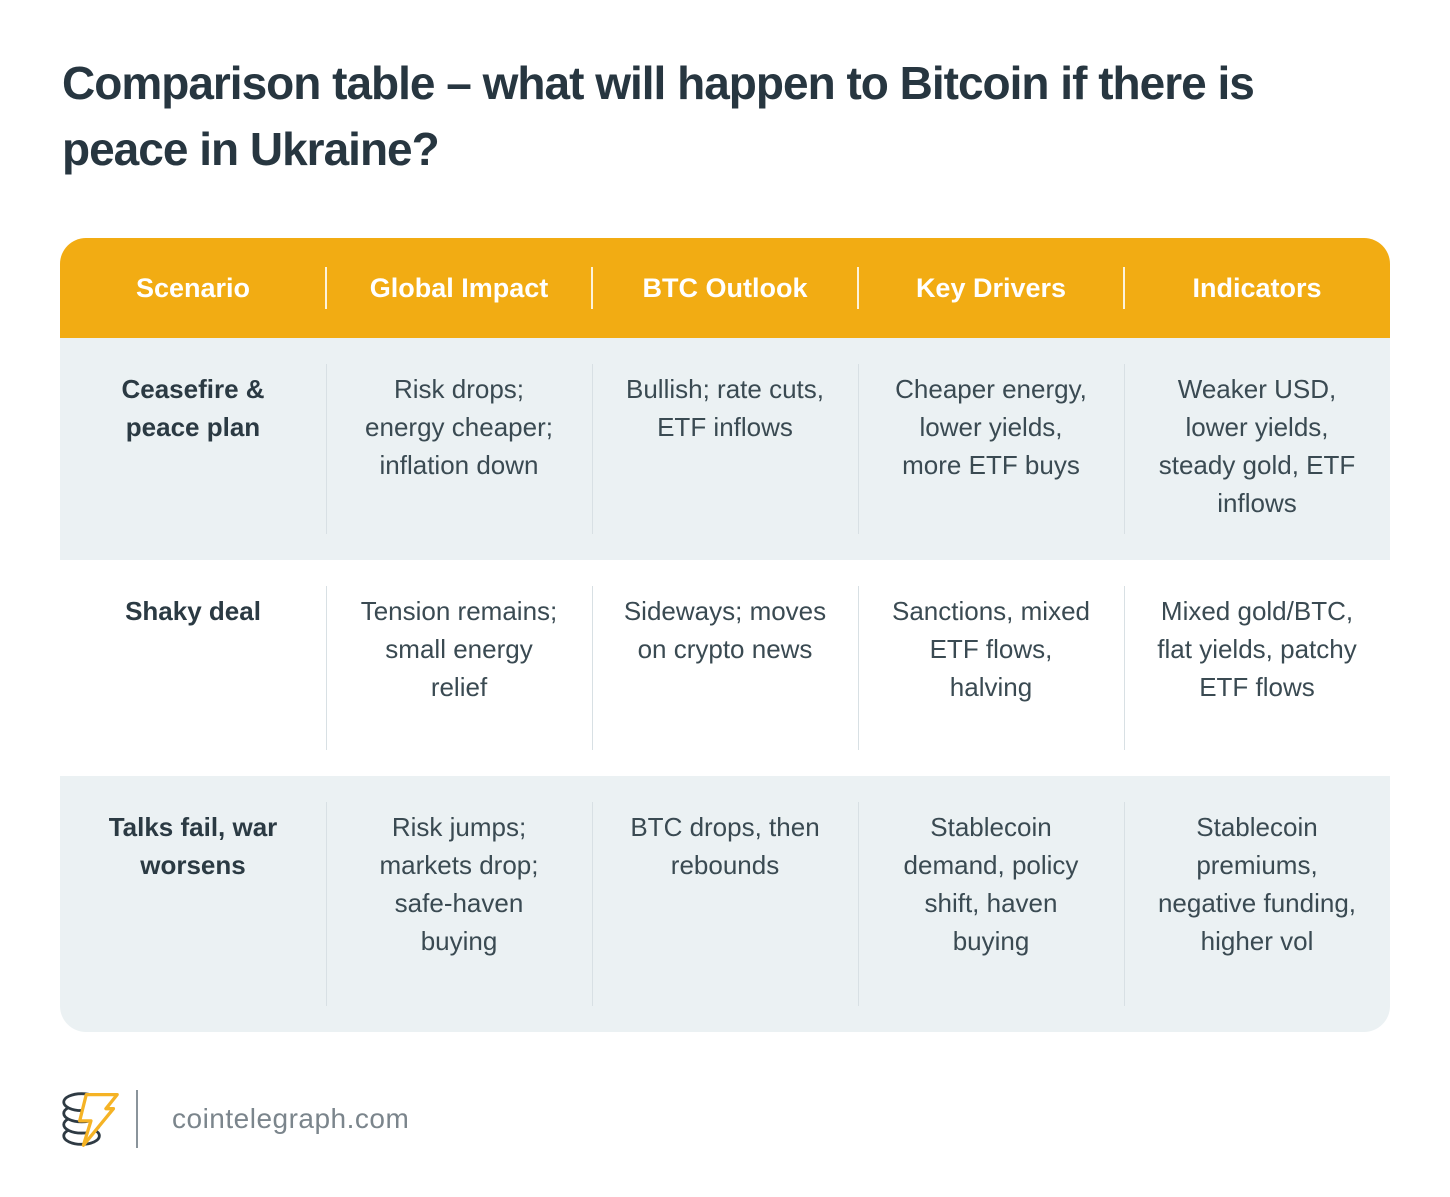 The image size is (1450, 1197). I want to click on cell-global-impact: Tension remains; small energy relief, so click(459, 668).